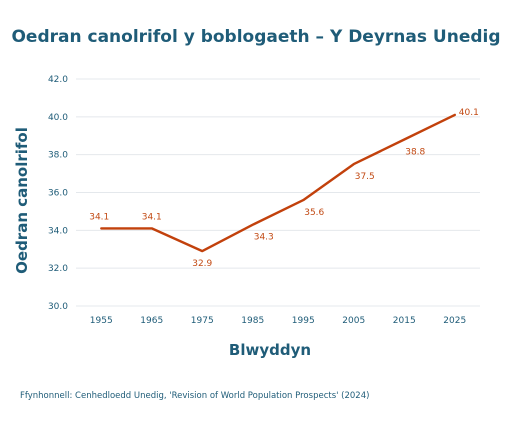  I want to click on y-tick-label: 38.0, so click(58, 156).